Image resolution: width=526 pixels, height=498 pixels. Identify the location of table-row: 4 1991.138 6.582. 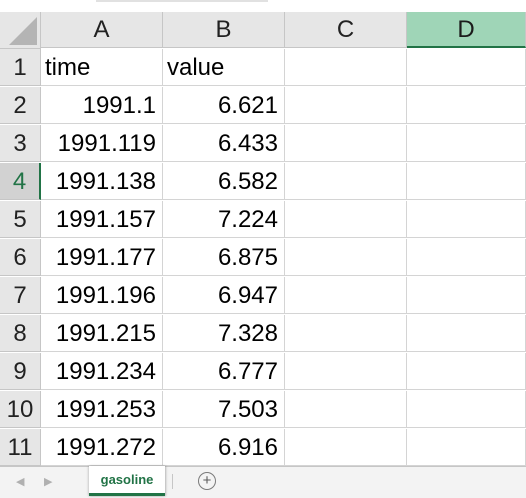
(263, 182).